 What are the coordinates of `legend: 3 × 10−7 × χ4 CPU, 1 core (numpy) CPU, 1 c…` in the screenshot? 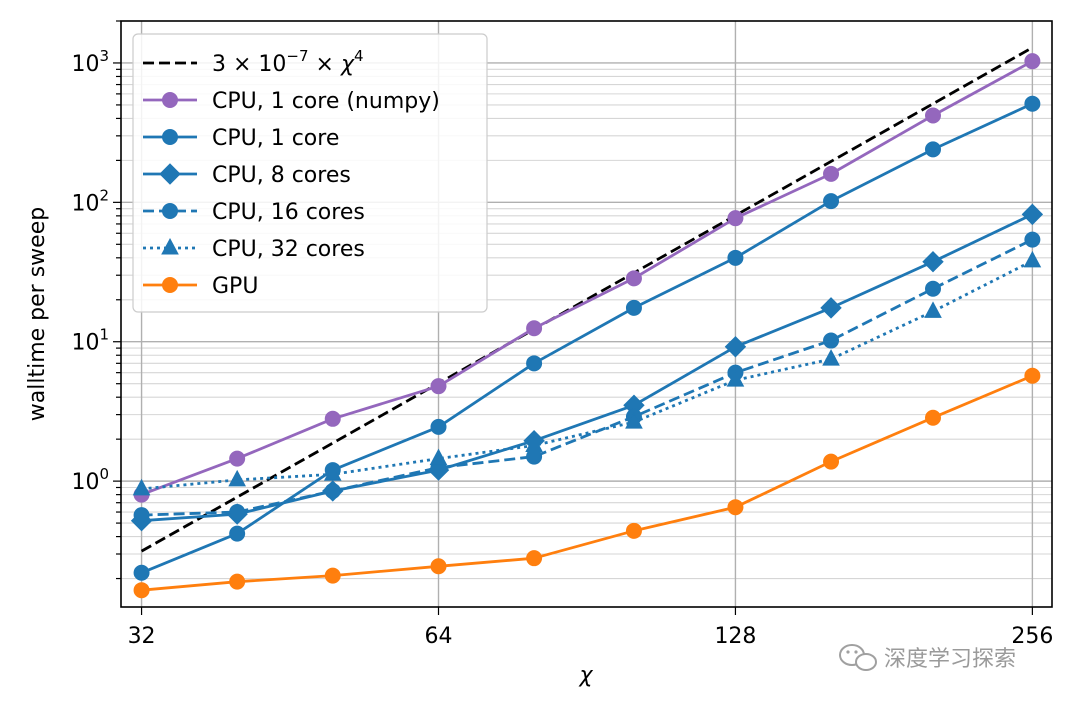 It's located at (310, 173).